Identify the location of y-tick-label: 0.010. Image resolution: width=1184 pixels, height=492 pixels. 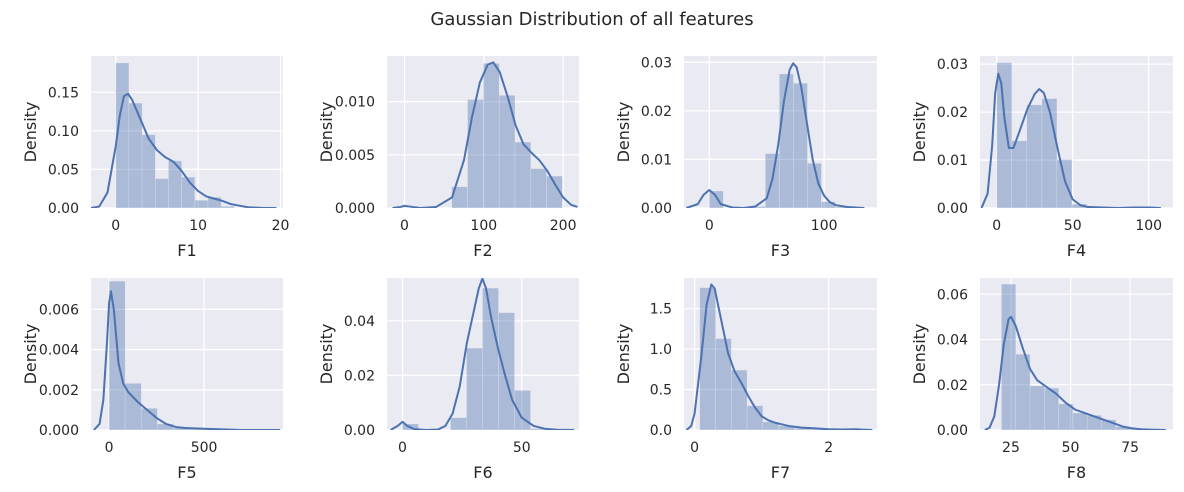
(355, 103).